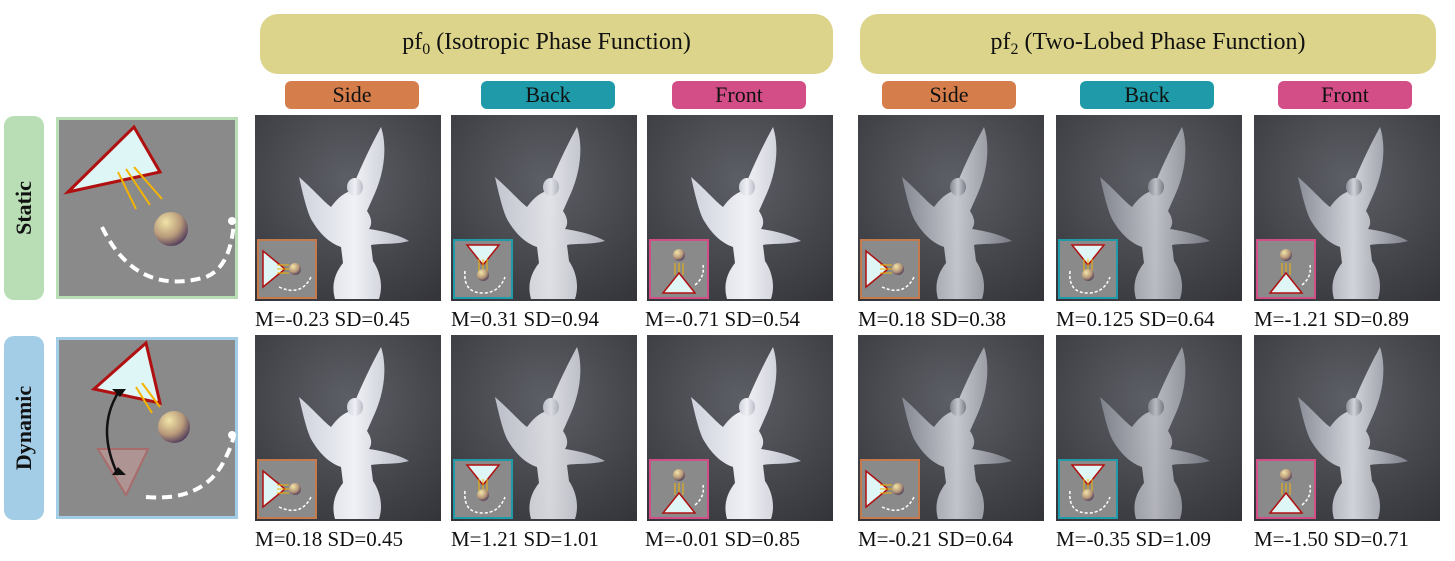 The width and height of the screenshot is (1455, 561). What do you see at coordinates (1133, 539) in the screenshot?
I see `stat-dynamic-pf2-back: M=-0.35 SD=1.09` at bounding box center [1133, 539].